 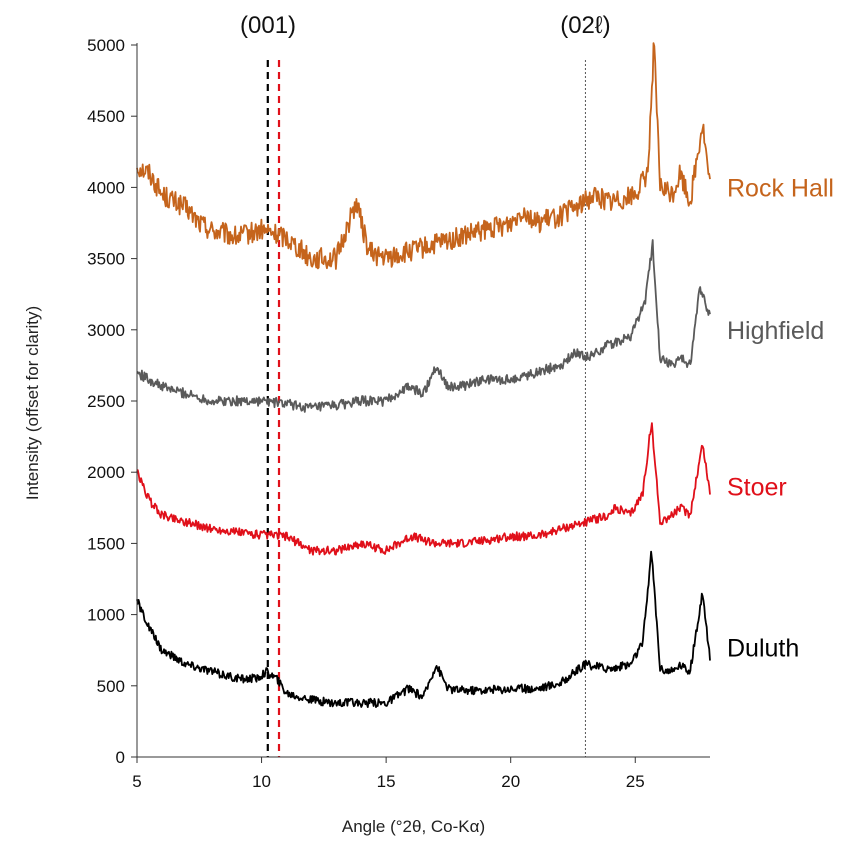 I want to click on y-tick-label: 500, so click(x=111, y=686).